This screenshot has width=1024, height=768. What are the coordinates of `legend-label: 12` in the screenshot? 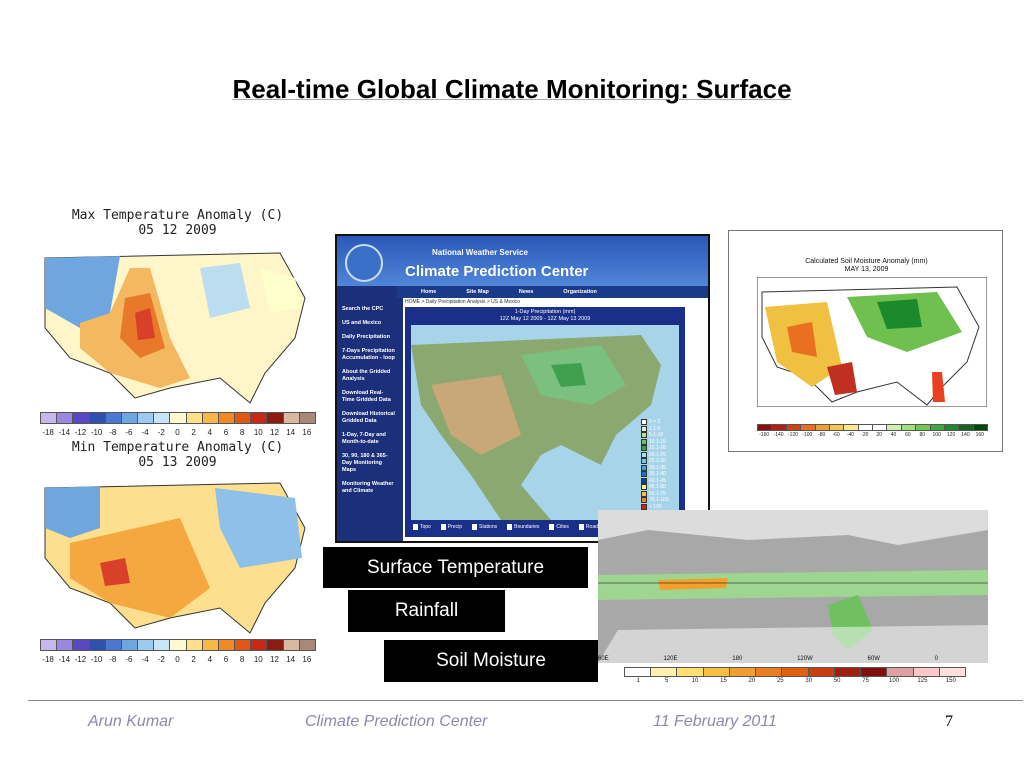 It's located at (274, 659).